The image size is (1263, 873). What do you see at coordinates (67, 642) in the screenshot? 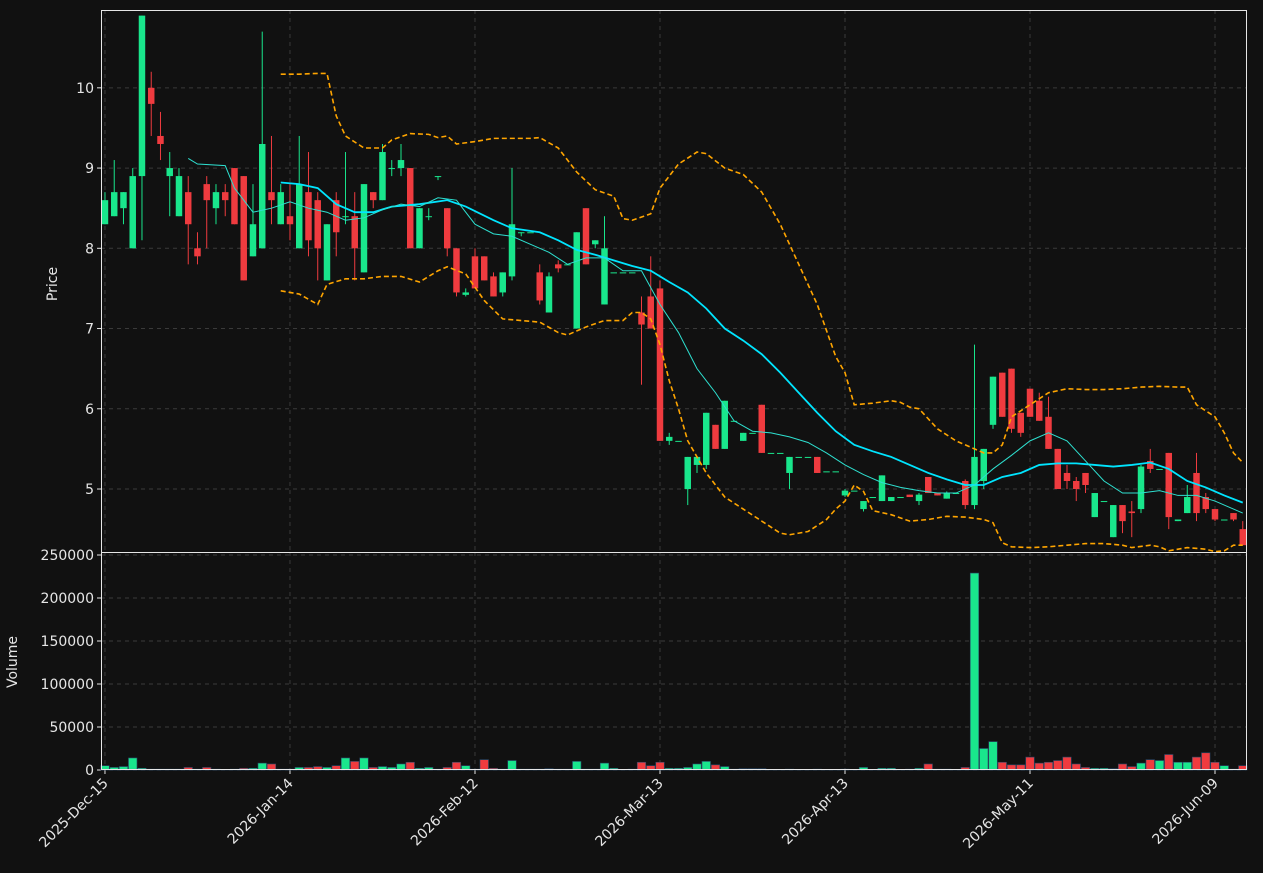
I see `y-tick-label: 150000` at bounding box center [67, 642].